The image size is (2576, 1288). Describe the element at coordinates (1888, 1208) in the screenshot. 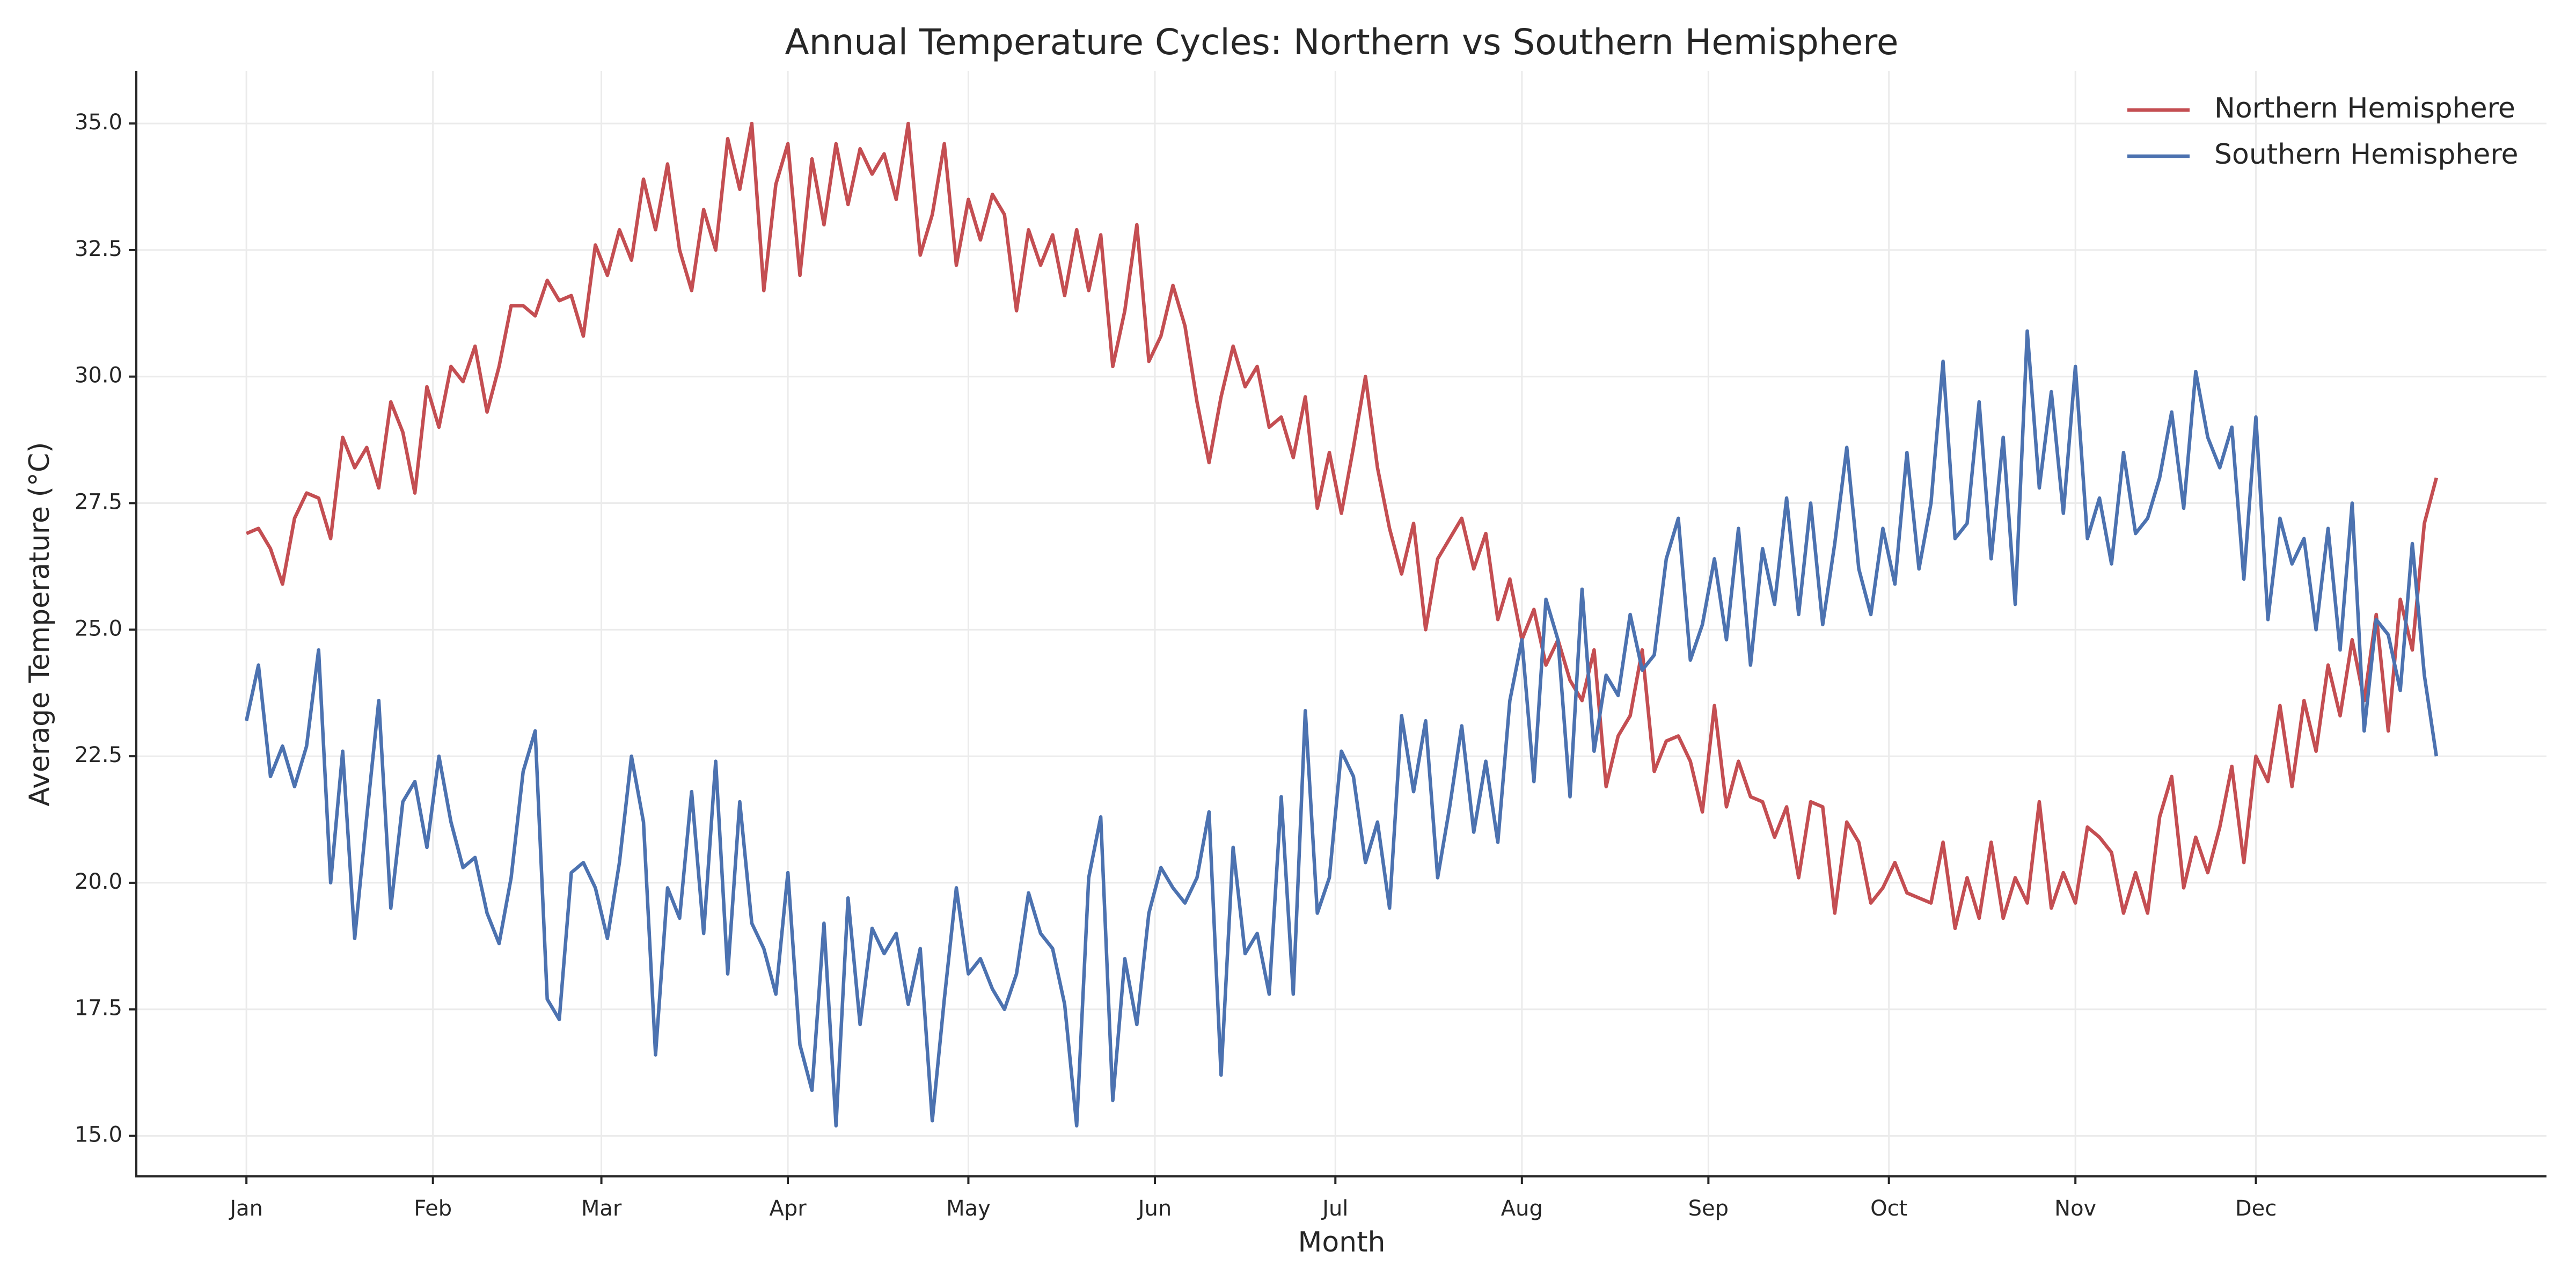

I see `x-tick-label: Oct` at that location.